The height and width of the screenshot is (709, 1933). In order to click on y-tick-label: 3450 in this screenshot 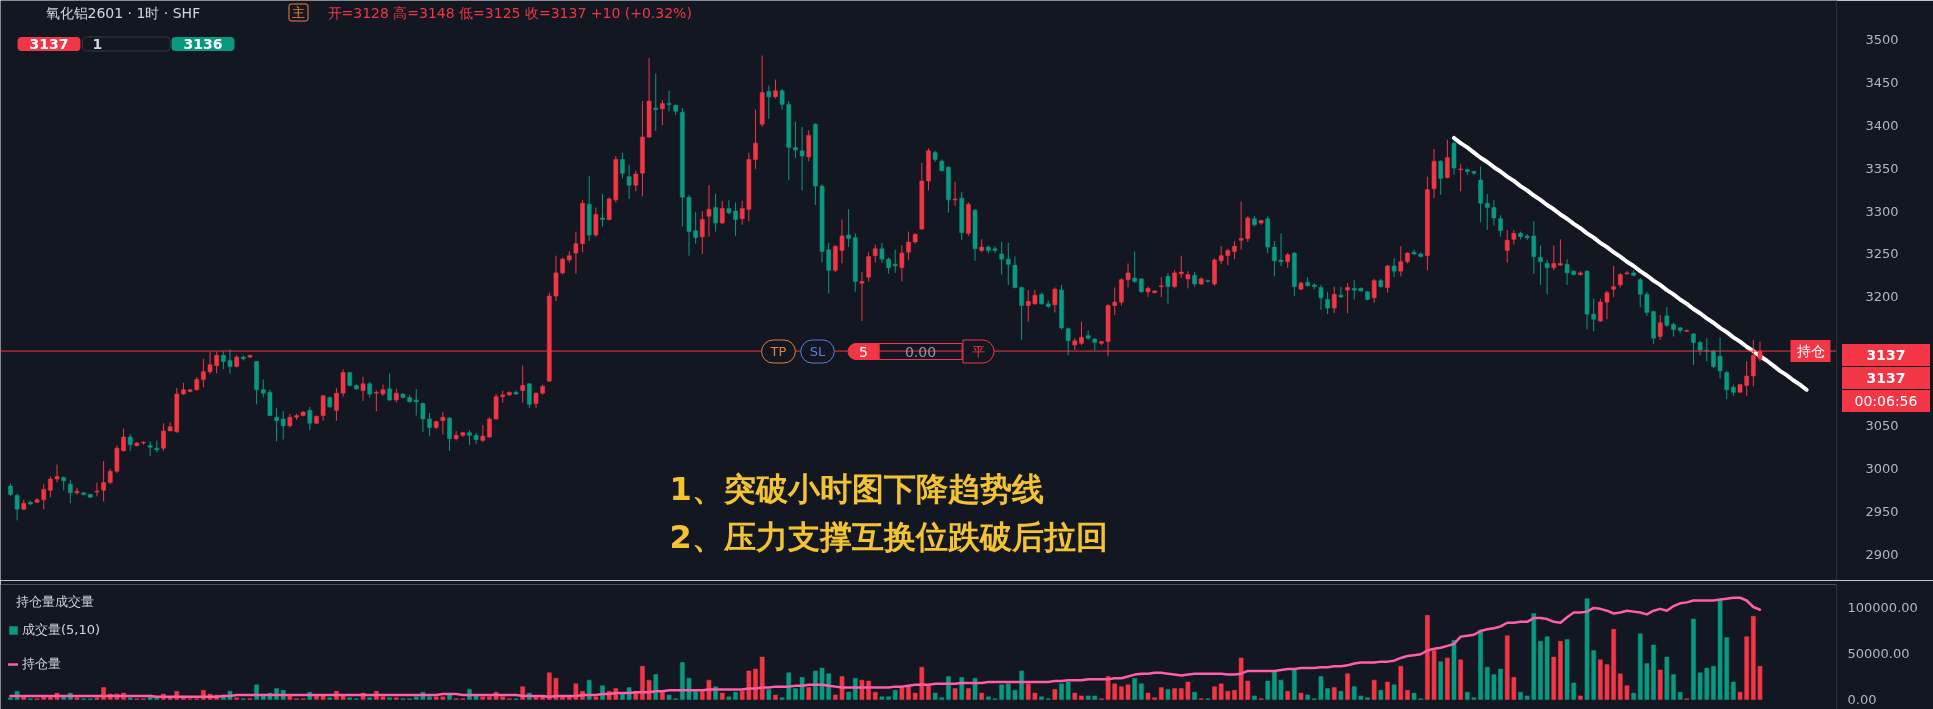, I will do `click(1882, 82)`.